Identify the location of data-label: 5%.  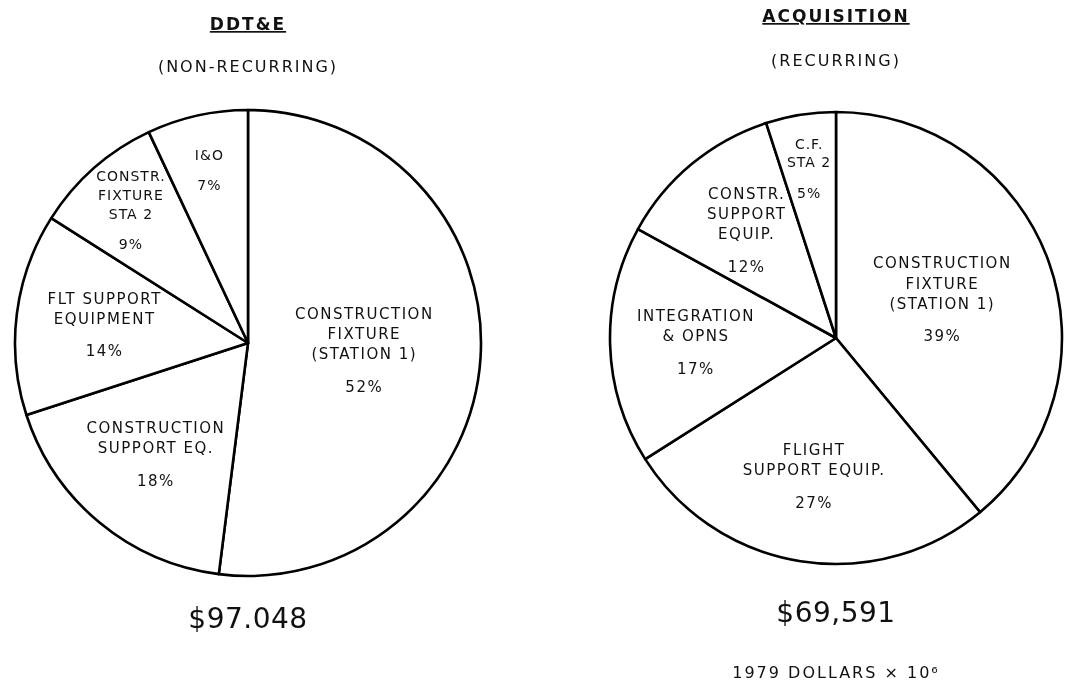
(809, 192).